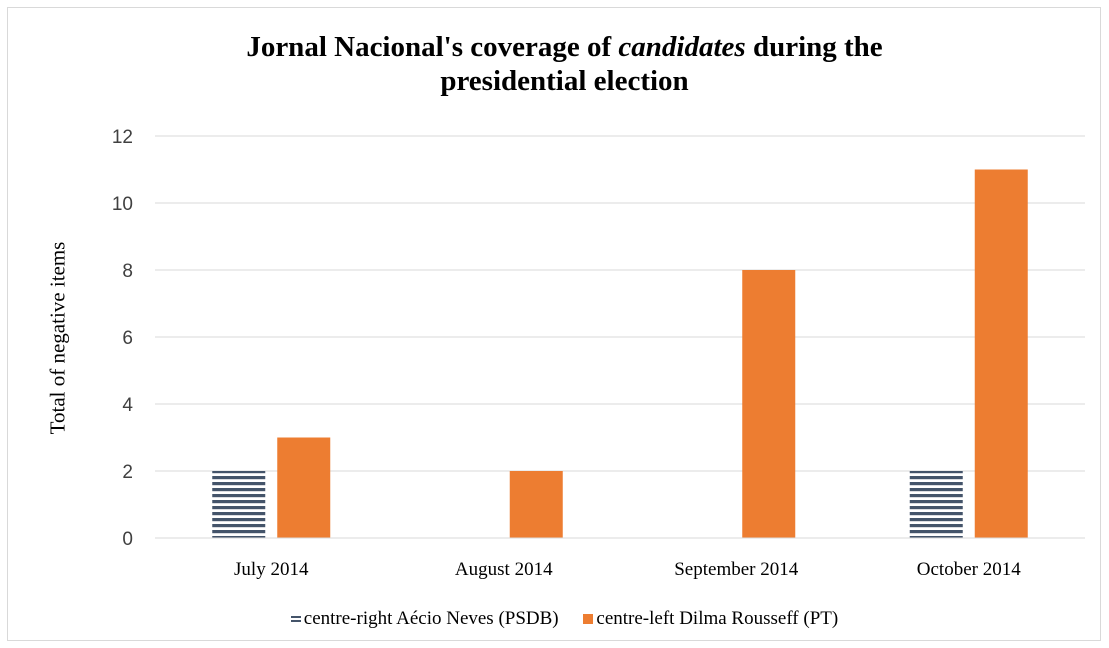  Describe the element at coordinates (271, 569) in the screenshot. I see `x-tick-label: July 2014` at that location.